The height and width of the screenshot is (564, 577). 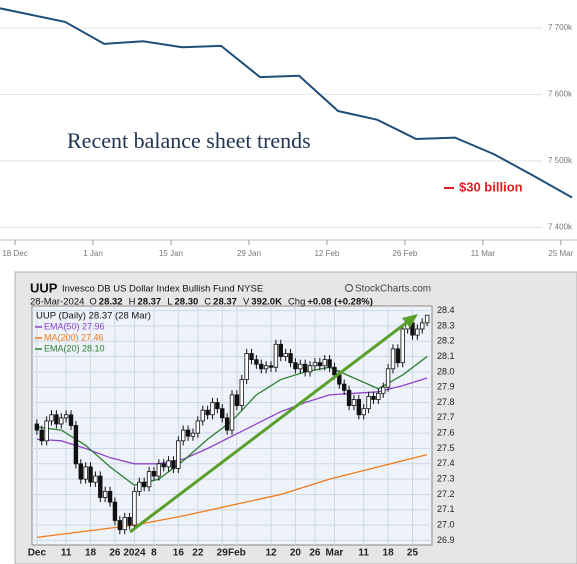 I want to click on ma-line, so click(x=232, y=421).